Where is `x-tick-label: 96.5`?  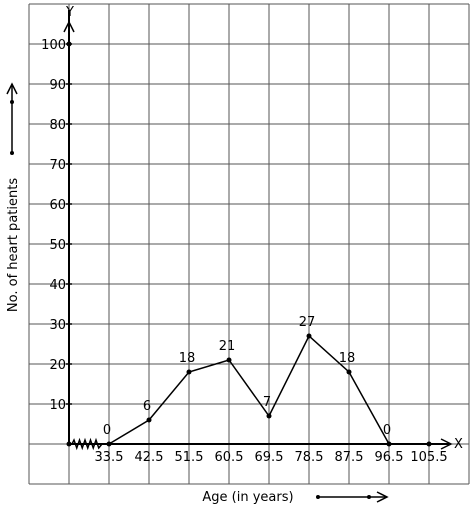 x-tick-label: 96.5 is located at coordinates (389, 457).